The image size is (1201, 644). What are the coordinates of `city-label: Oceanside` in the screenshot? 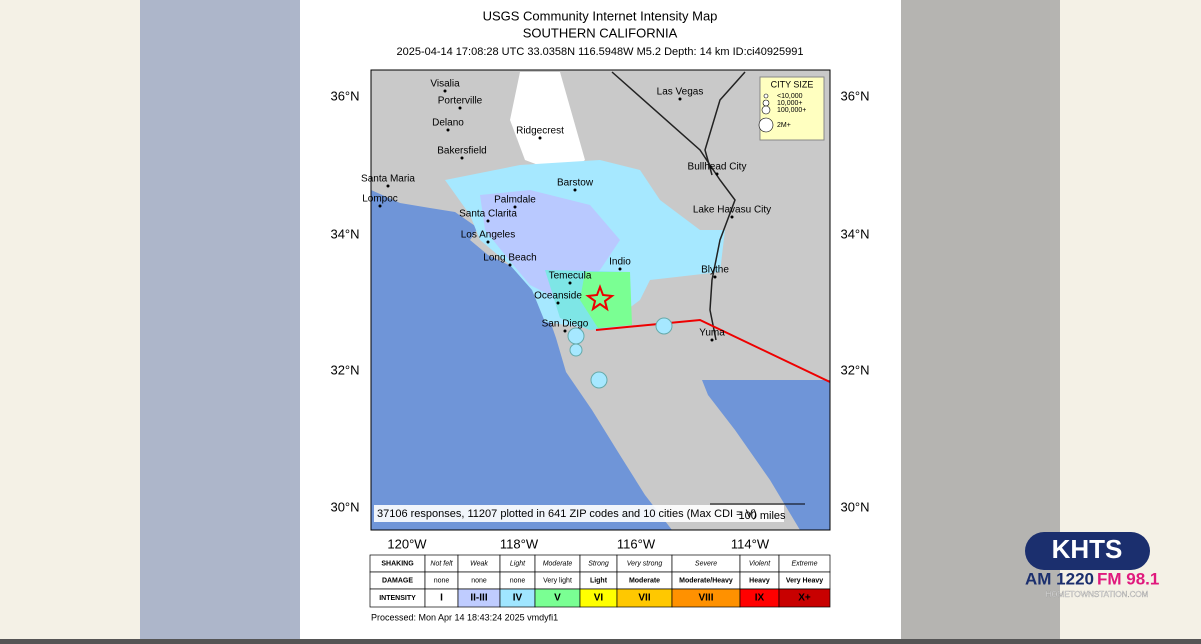 It's located at (558, 296).